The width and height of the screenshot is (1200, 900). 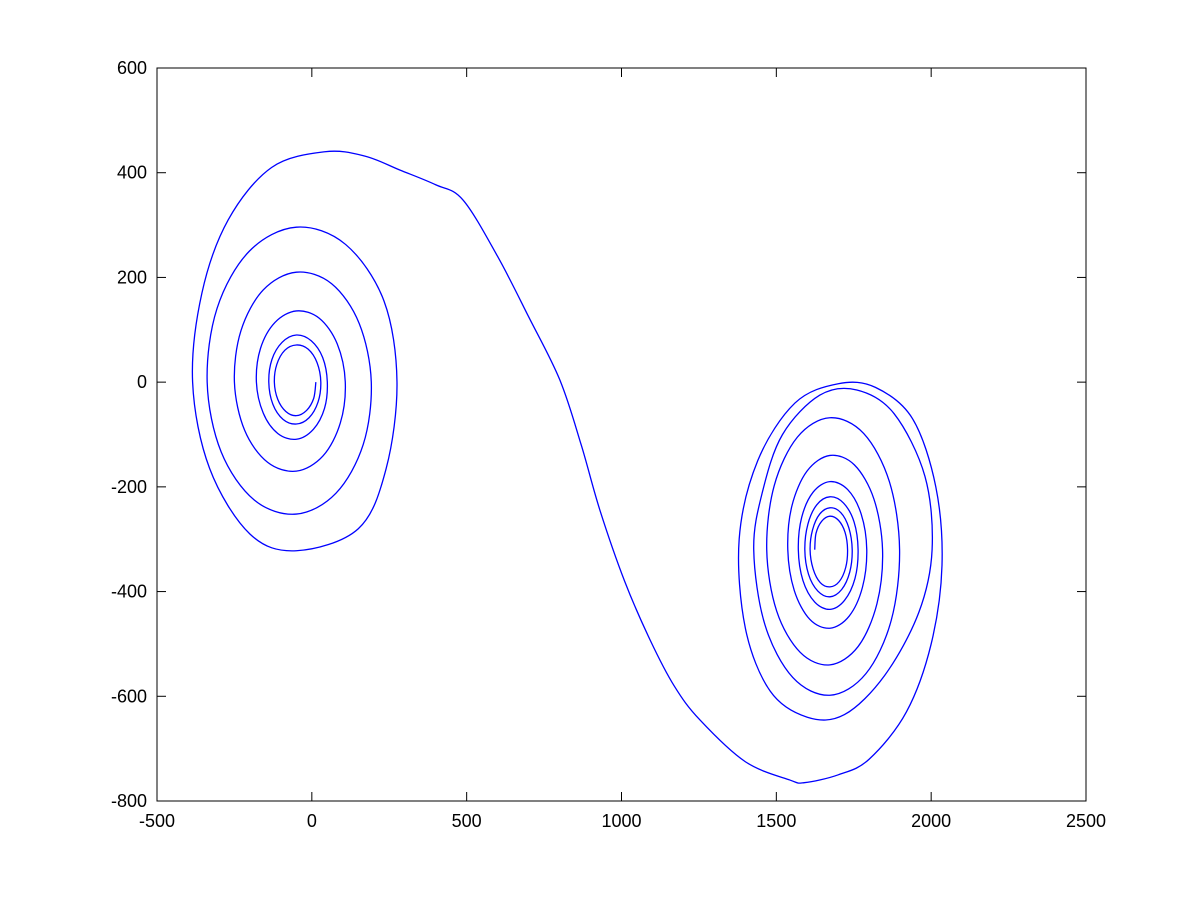 What do you see at coordinates (129, 801) in the screenshot?
I see `y-tick-label: -800` at bounding box center [129, 801].